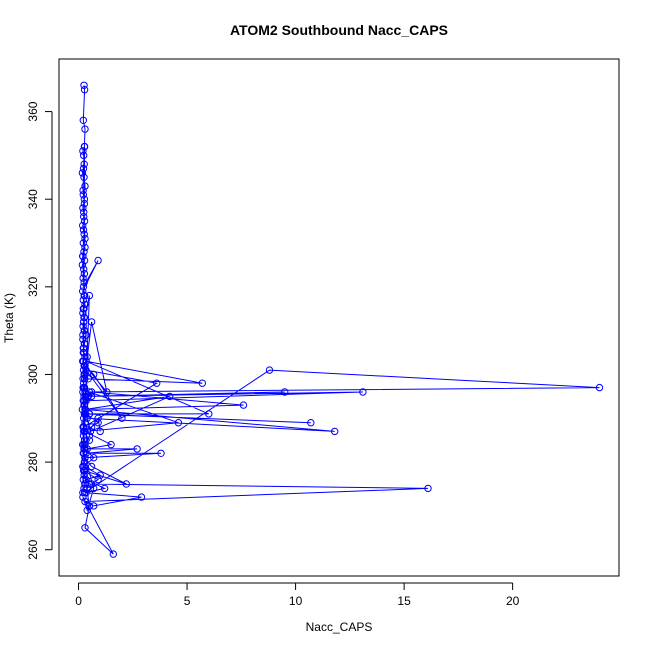 This screenshot has height=650, width=650. I want to click on x-tick-label: 15, so click(404, 601).